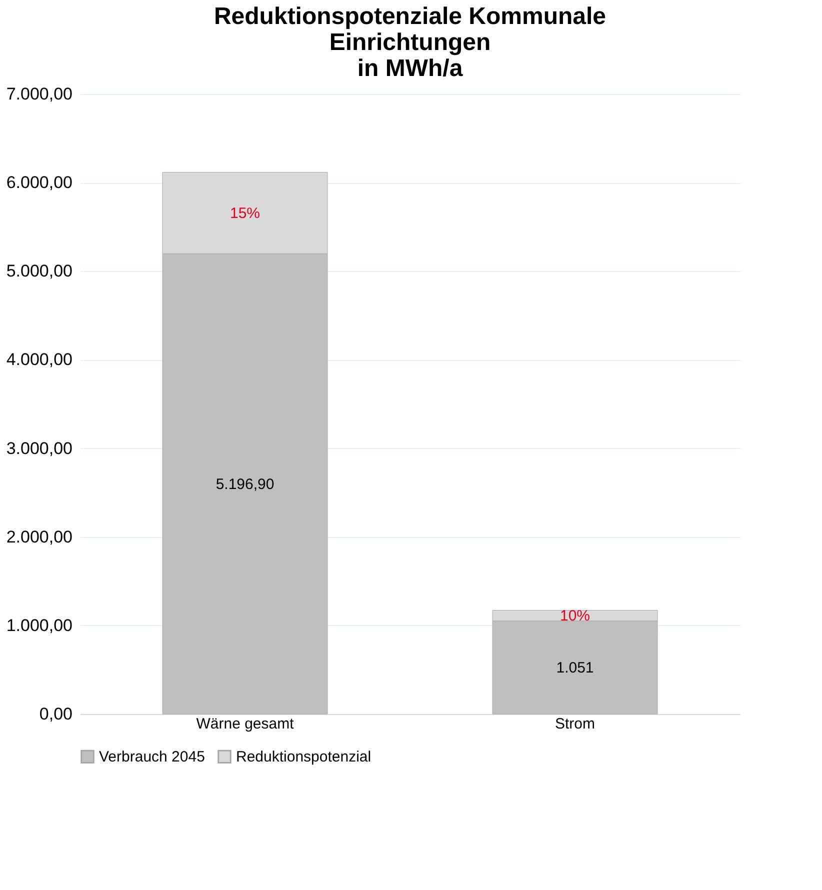  Describe the element at coordinates (39, 625) in the screenshot. I see `y-tick-label: 1.000,00` at that location.